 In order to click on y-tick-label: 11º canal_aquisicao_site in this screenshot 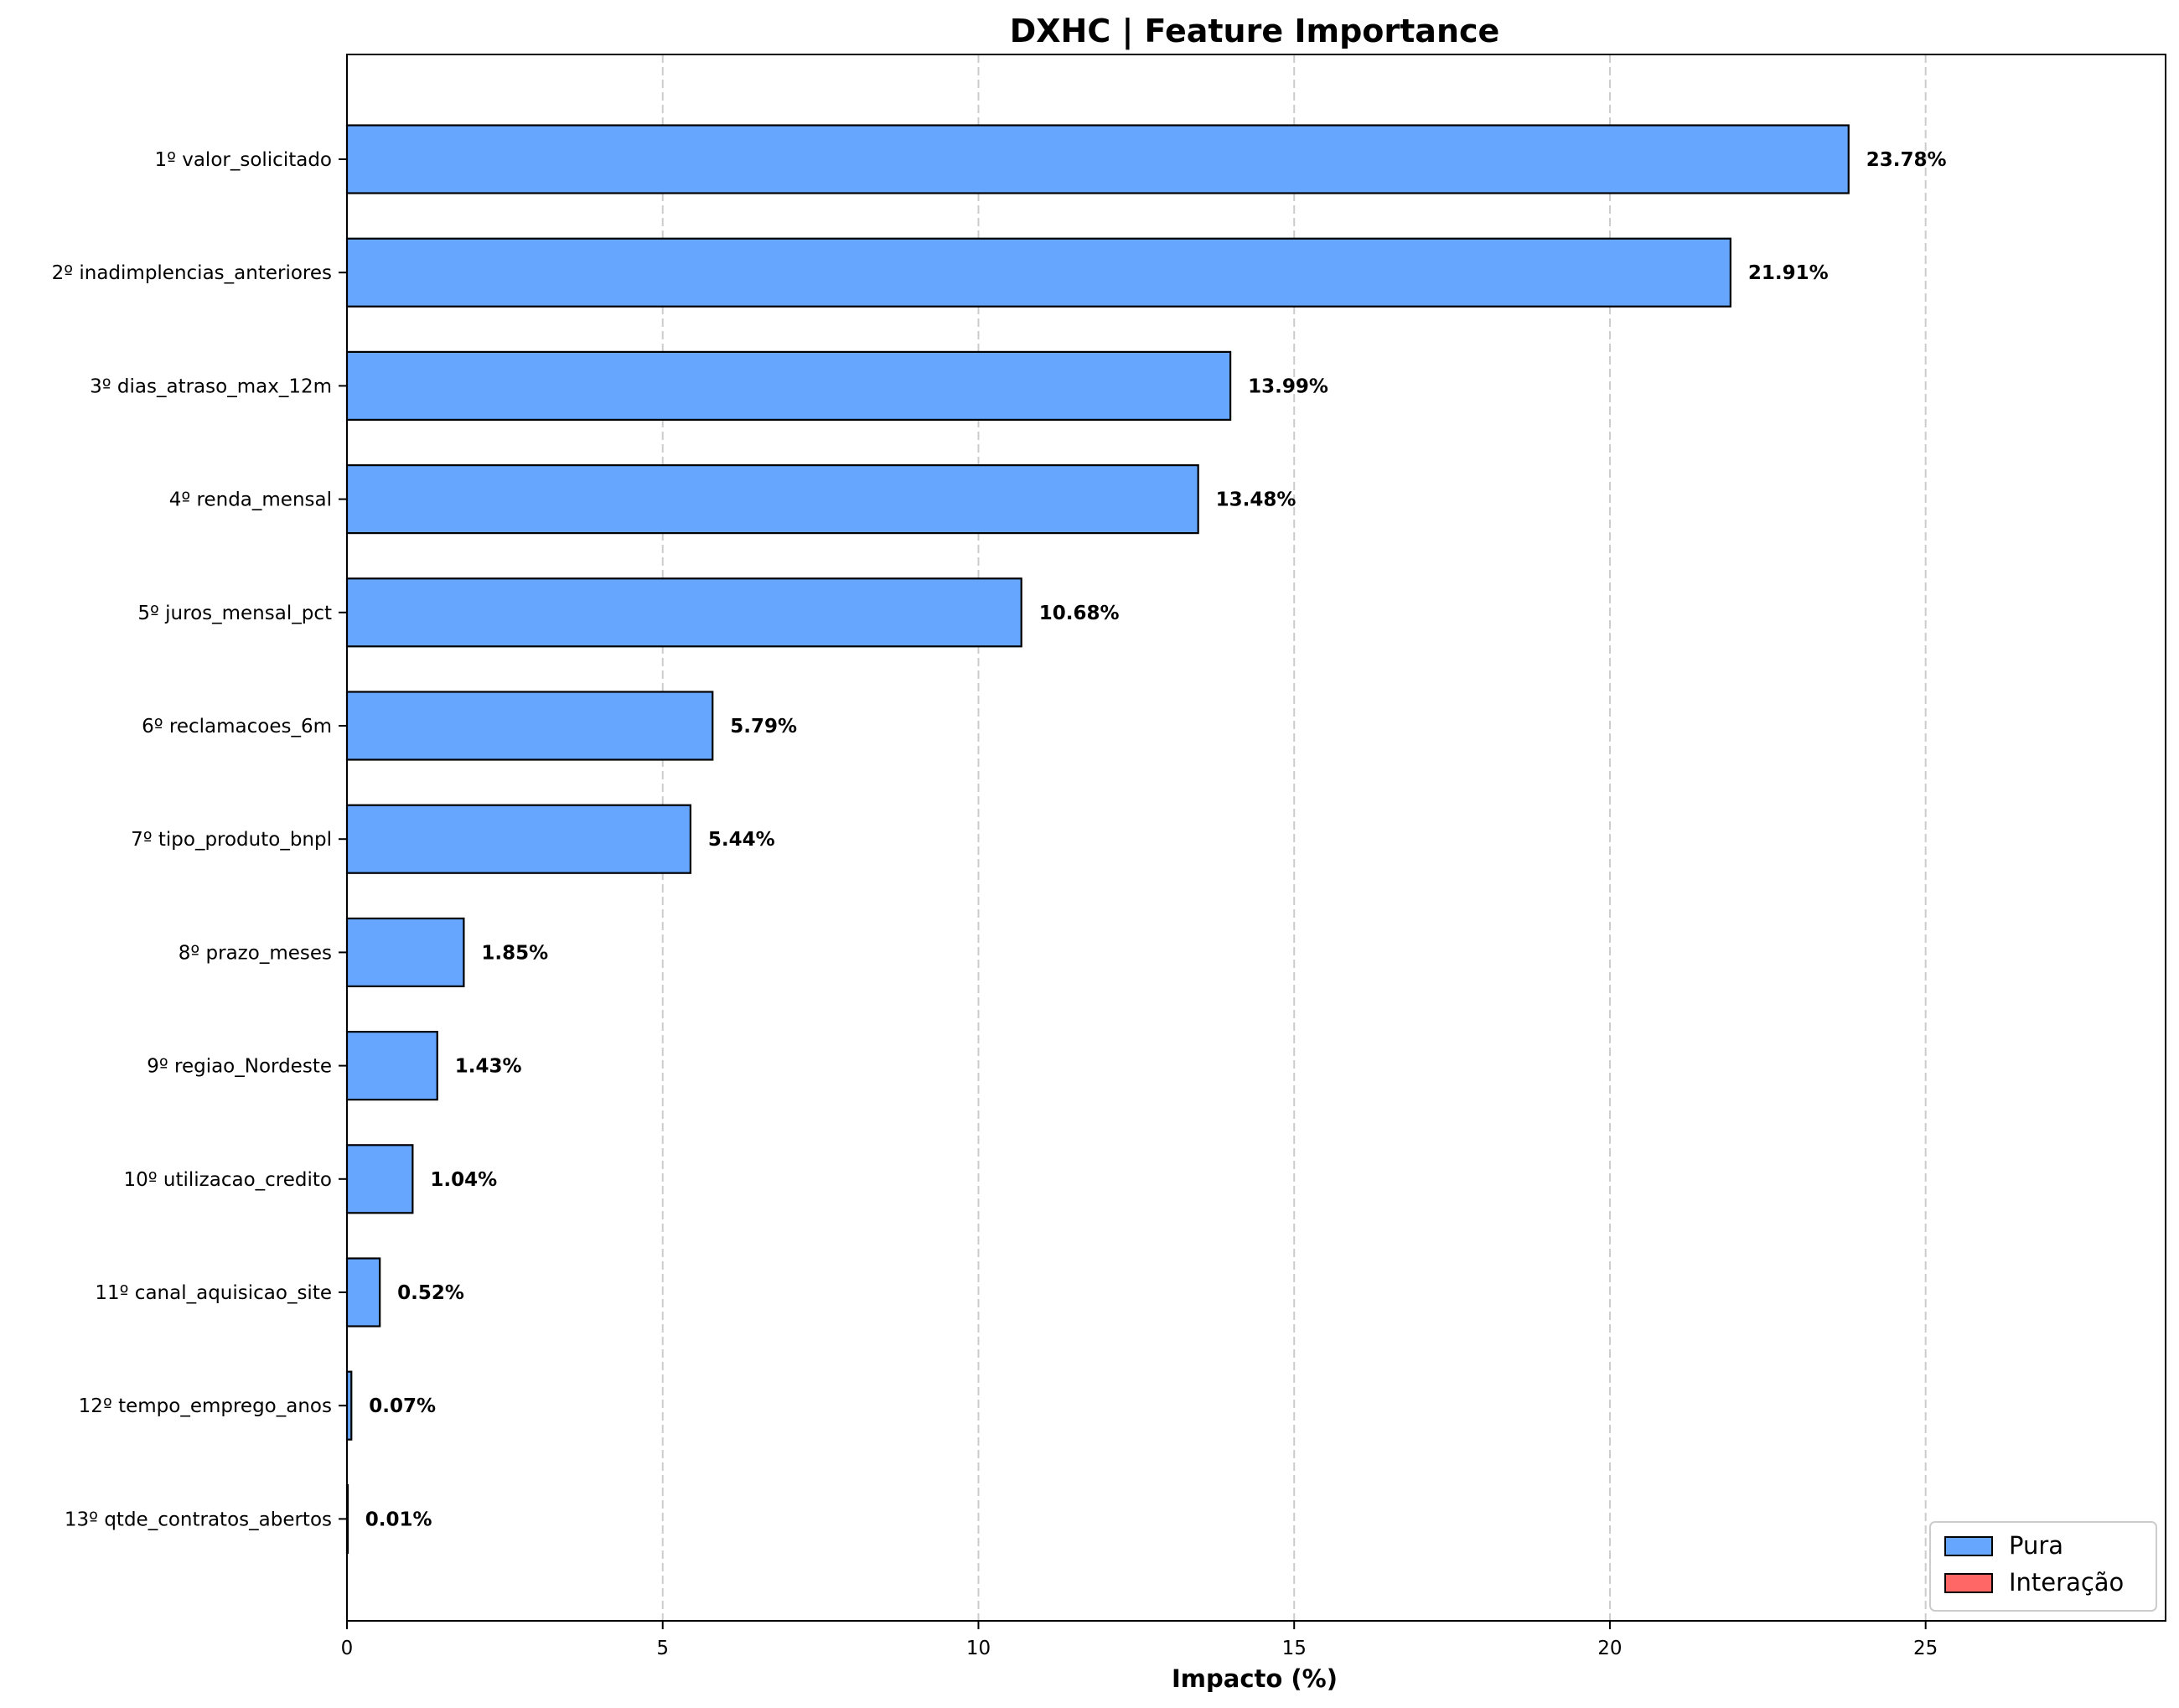, I will do `click(213, 1293)`.